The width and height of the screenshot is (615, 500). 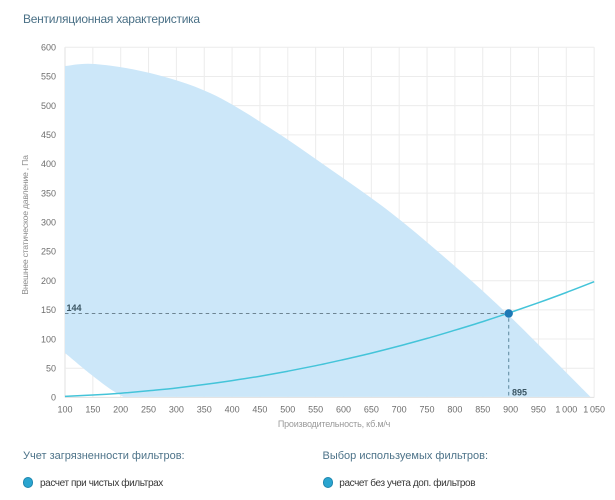 I want to click on svg-text: 900, so click(x=510, y=410).